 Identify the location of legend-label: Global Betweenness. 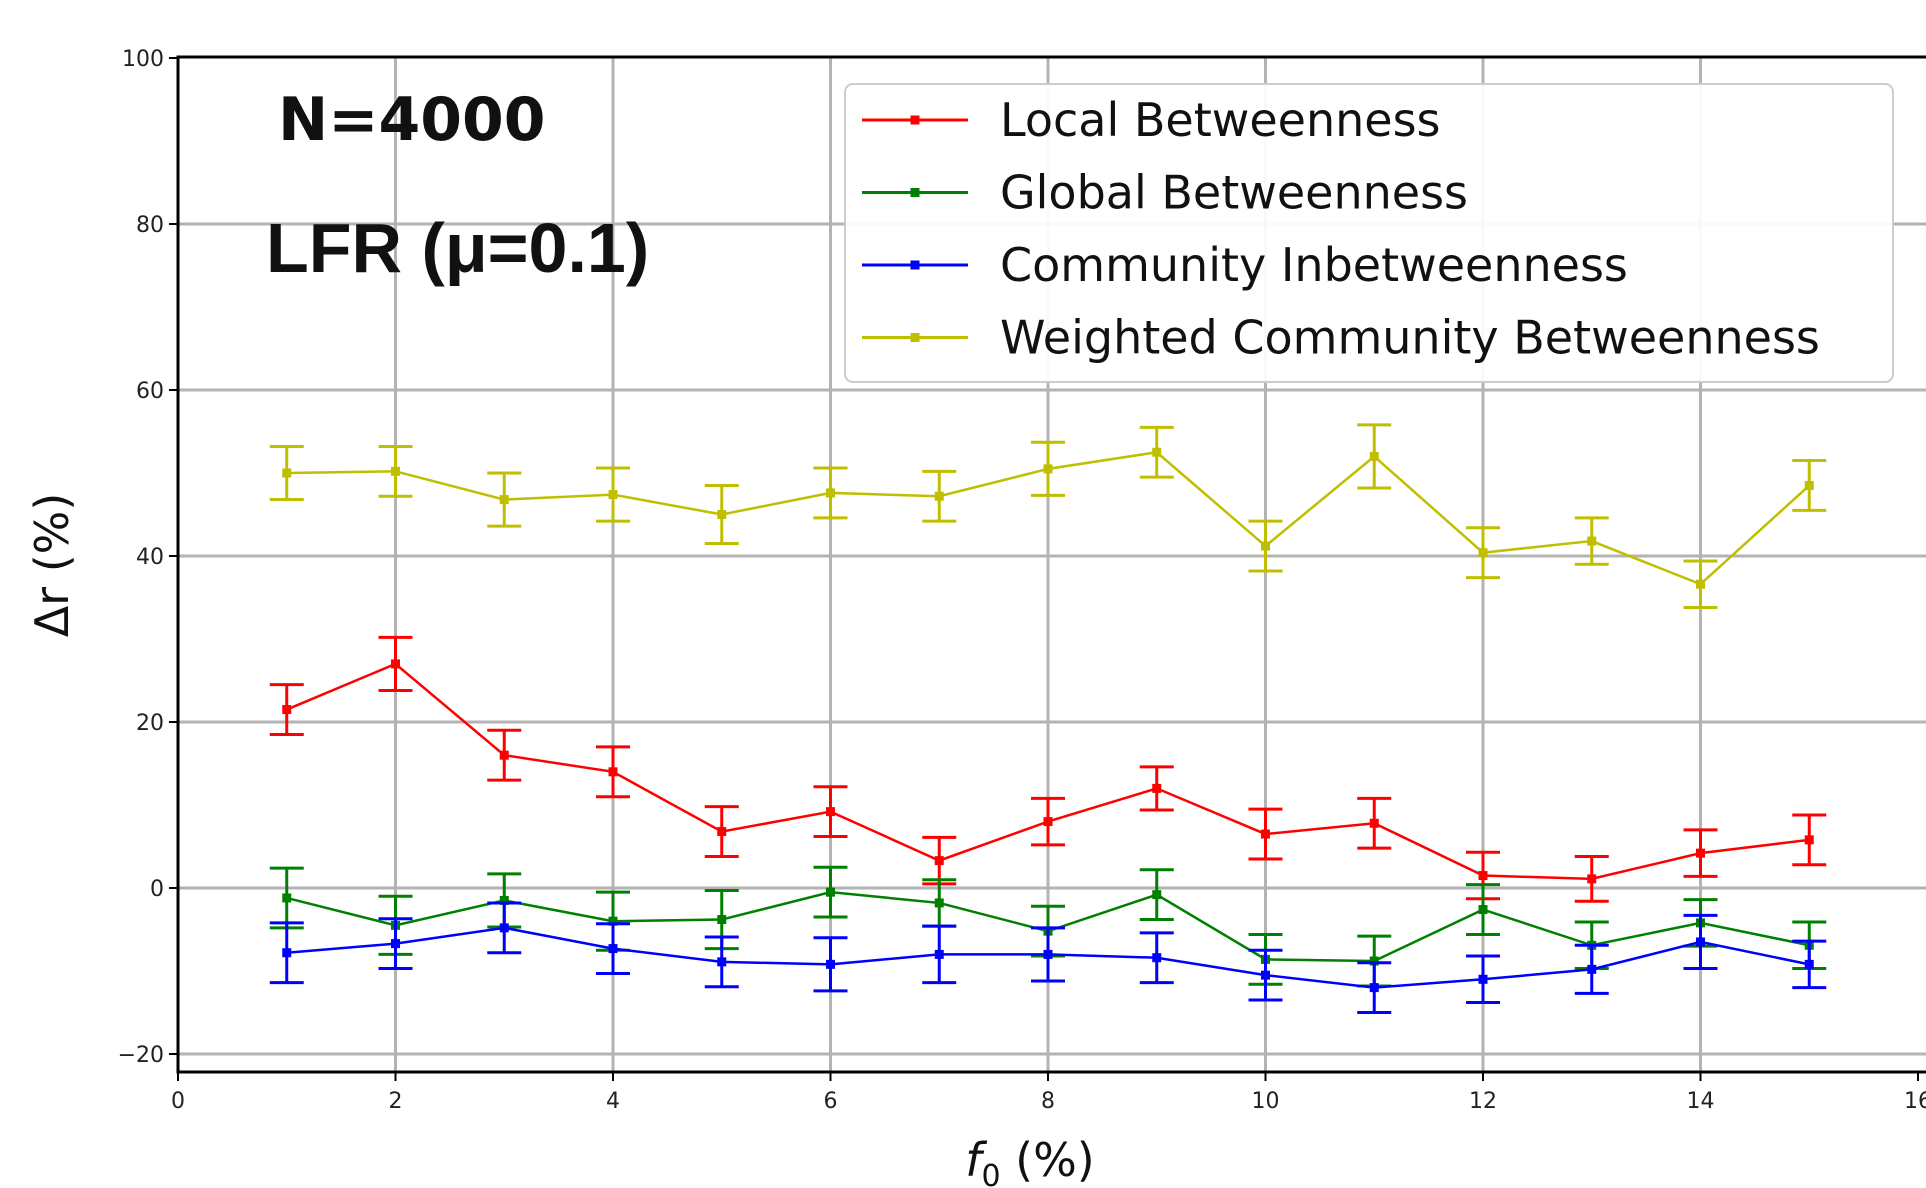
(1234, 193).